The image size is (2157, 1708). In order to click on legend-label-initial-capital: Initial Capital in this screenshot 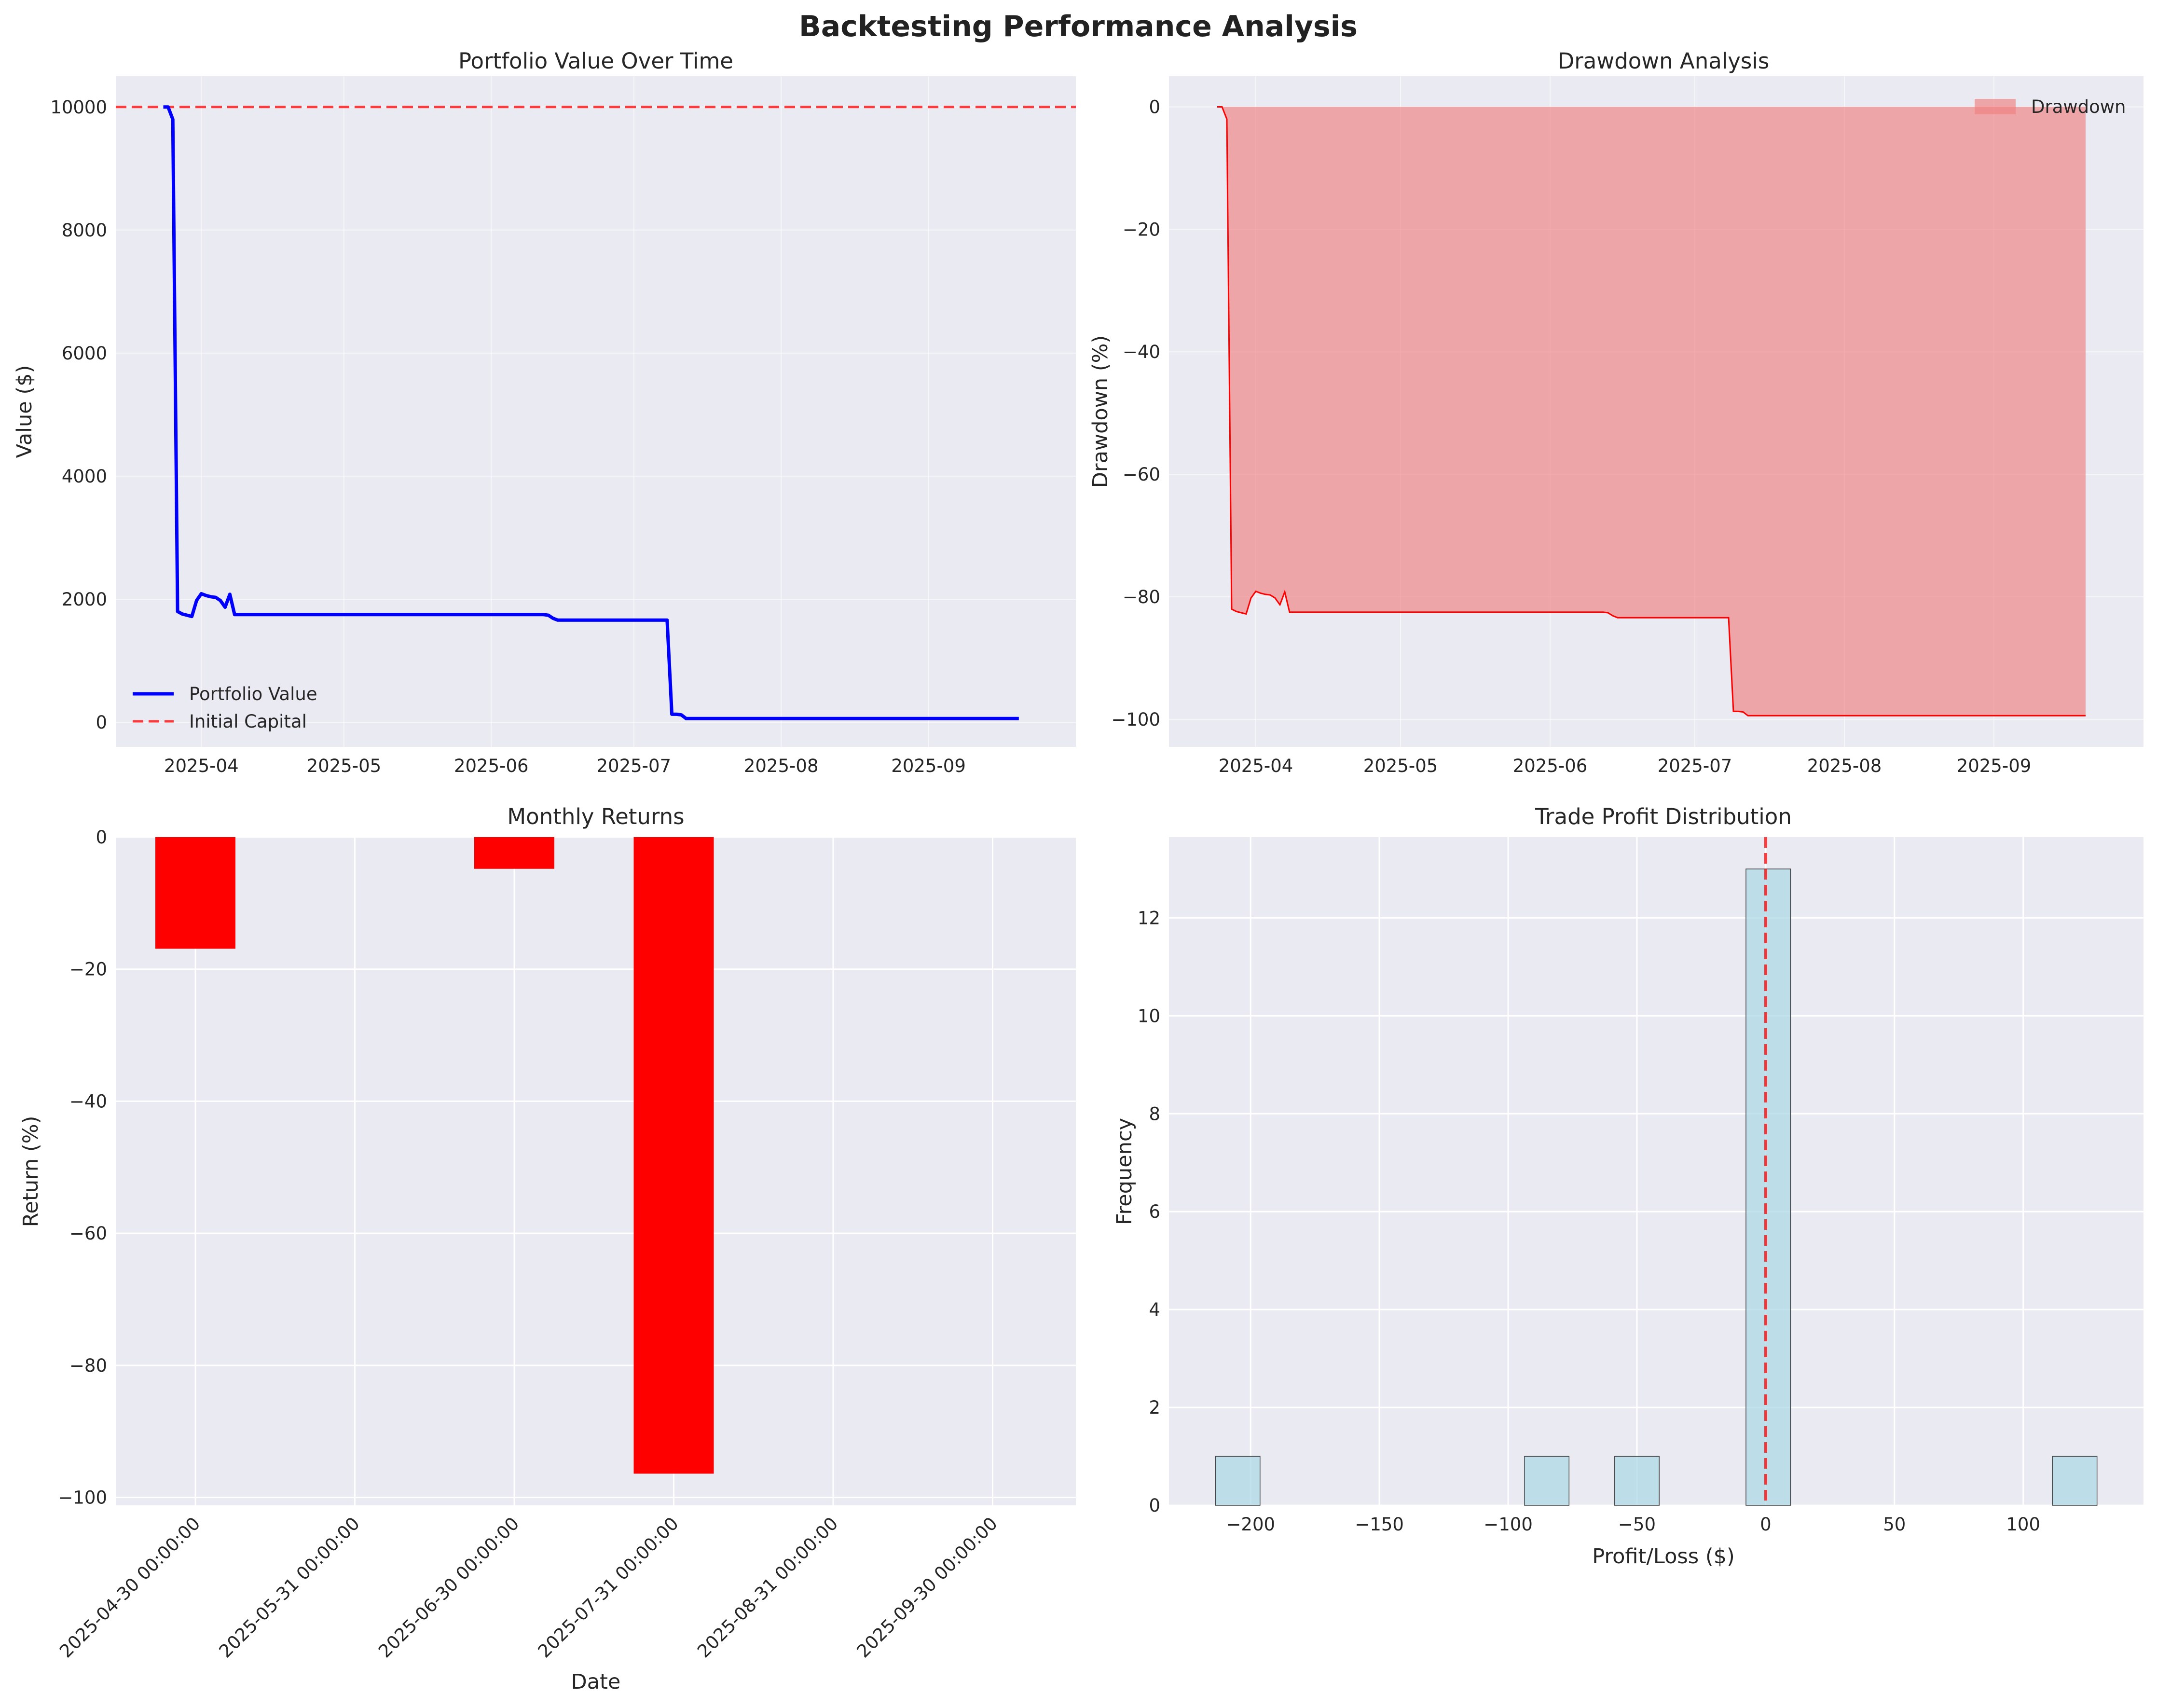, I will do `click(248, 721)`.